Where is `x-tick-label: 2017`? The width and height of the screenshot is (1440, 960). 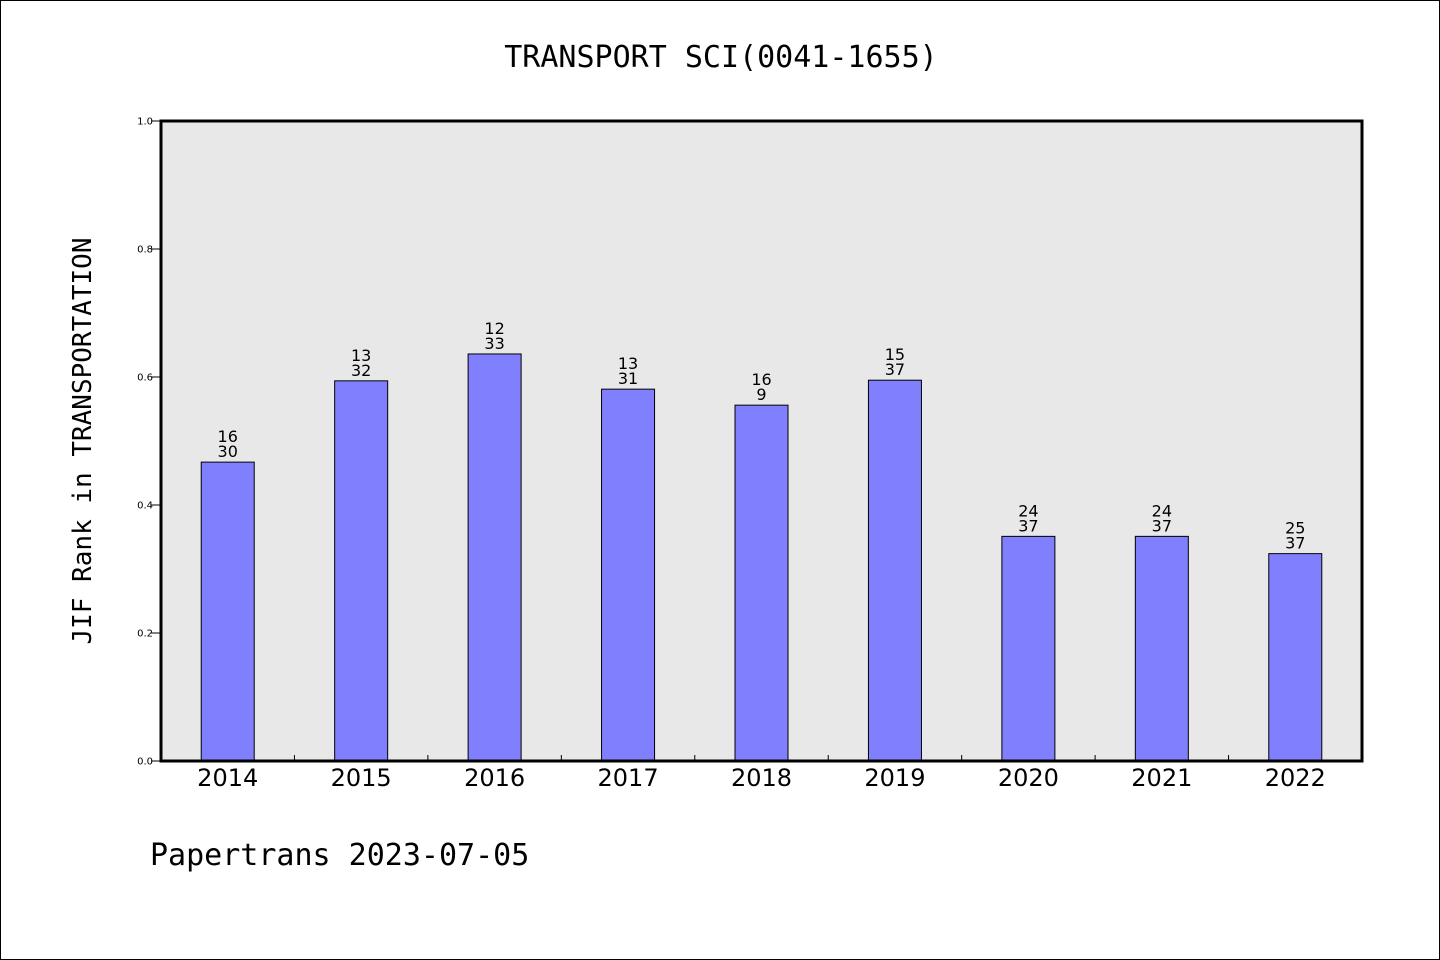
x-tick-label: 2017 is located at coordinates (628, 778).